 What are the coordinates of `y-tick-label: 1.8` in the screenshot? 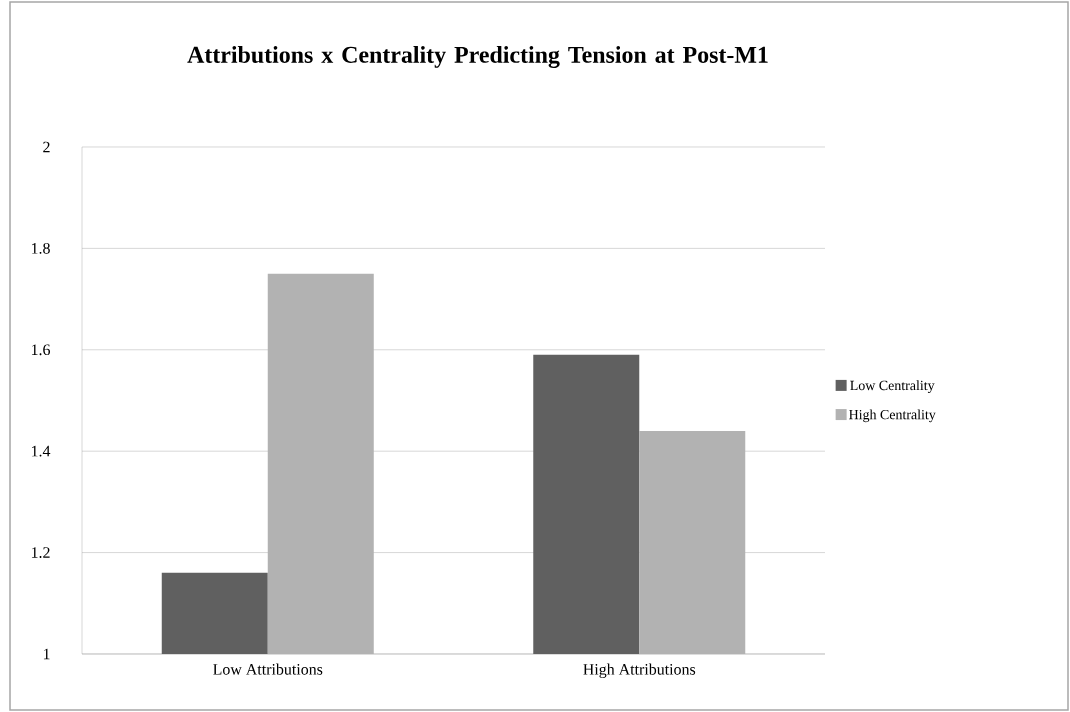 It's located at (40, 248).